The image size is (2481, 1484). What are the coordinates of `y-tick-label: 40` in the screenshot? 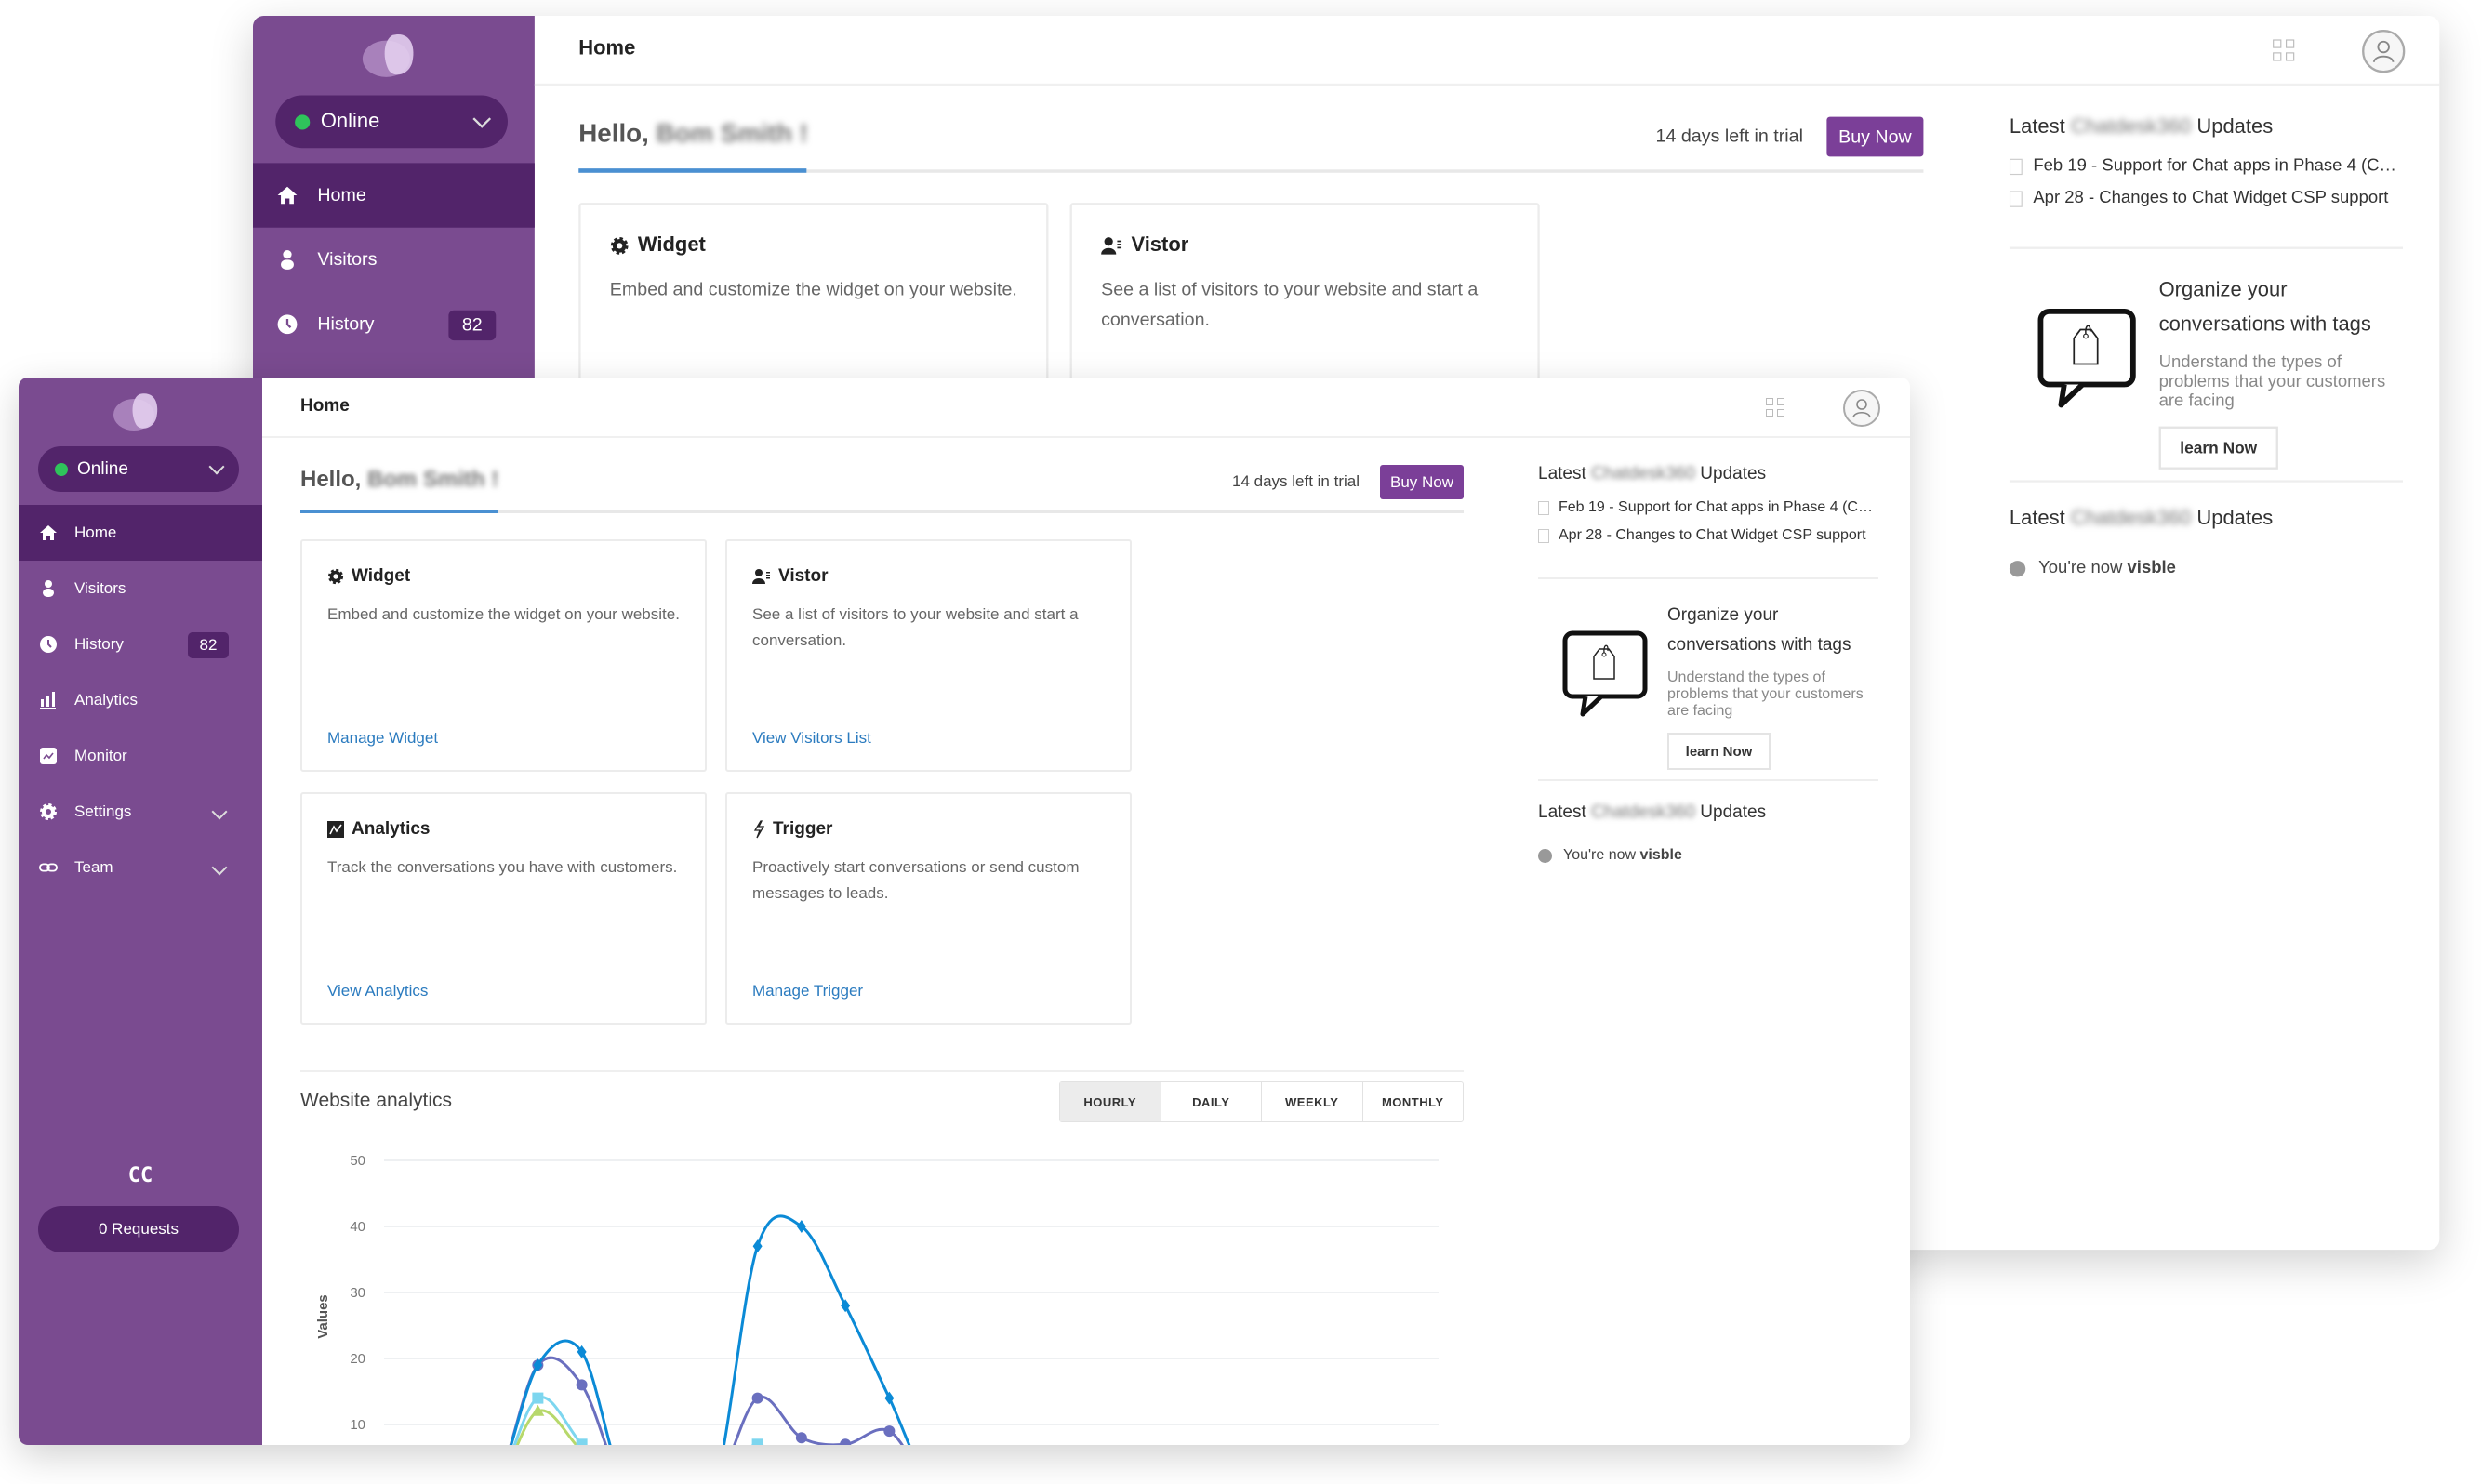 It's located at (357, 1227).